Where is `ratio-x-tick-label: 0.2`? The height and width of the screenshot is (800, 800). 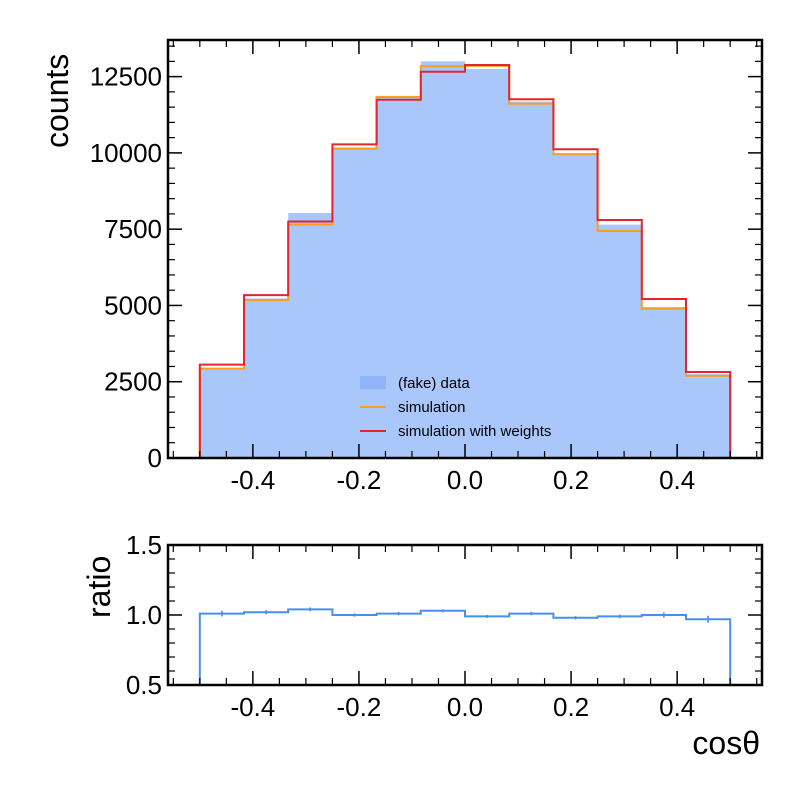
ratio-x-tick-label: 0.2 is located at coordinates (571, 707).